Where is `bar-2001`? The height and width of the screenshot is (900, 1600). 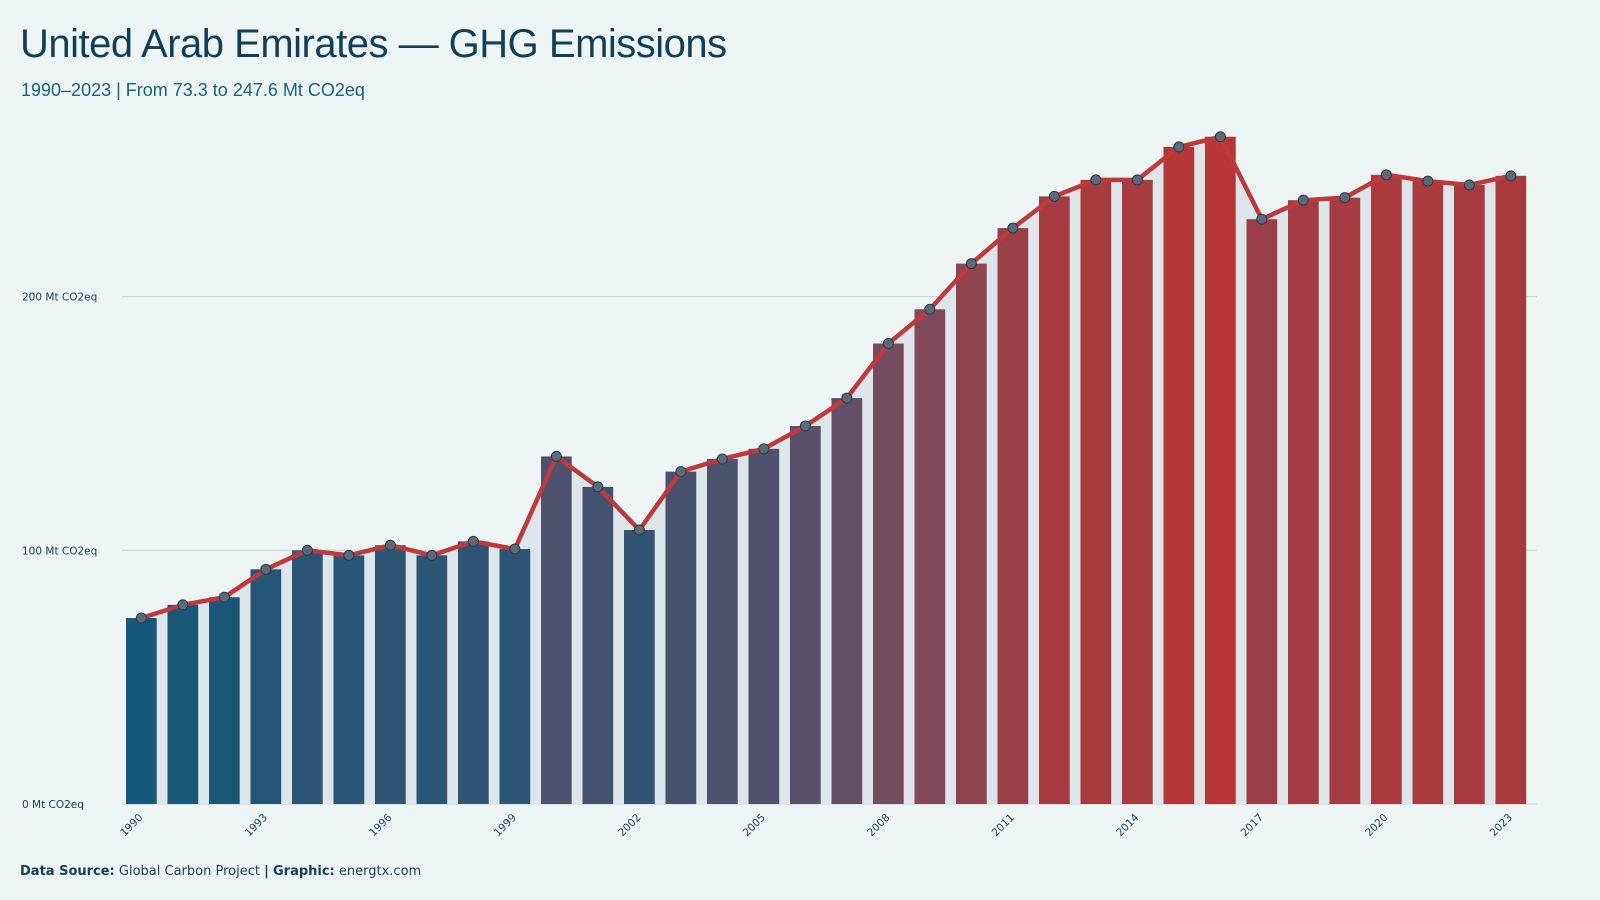
bar-2001 is located at coordinates (598, 645).